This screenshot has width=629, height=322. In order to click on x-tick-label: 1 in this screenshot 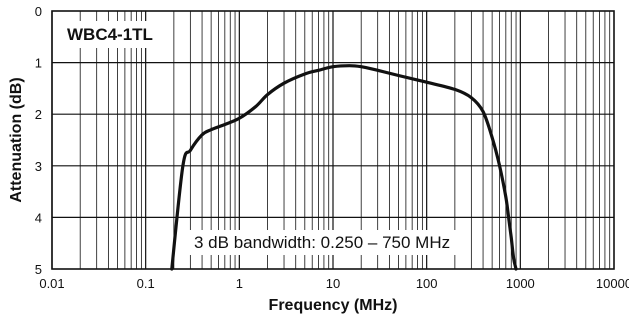, I will do `click(239, 283)`.